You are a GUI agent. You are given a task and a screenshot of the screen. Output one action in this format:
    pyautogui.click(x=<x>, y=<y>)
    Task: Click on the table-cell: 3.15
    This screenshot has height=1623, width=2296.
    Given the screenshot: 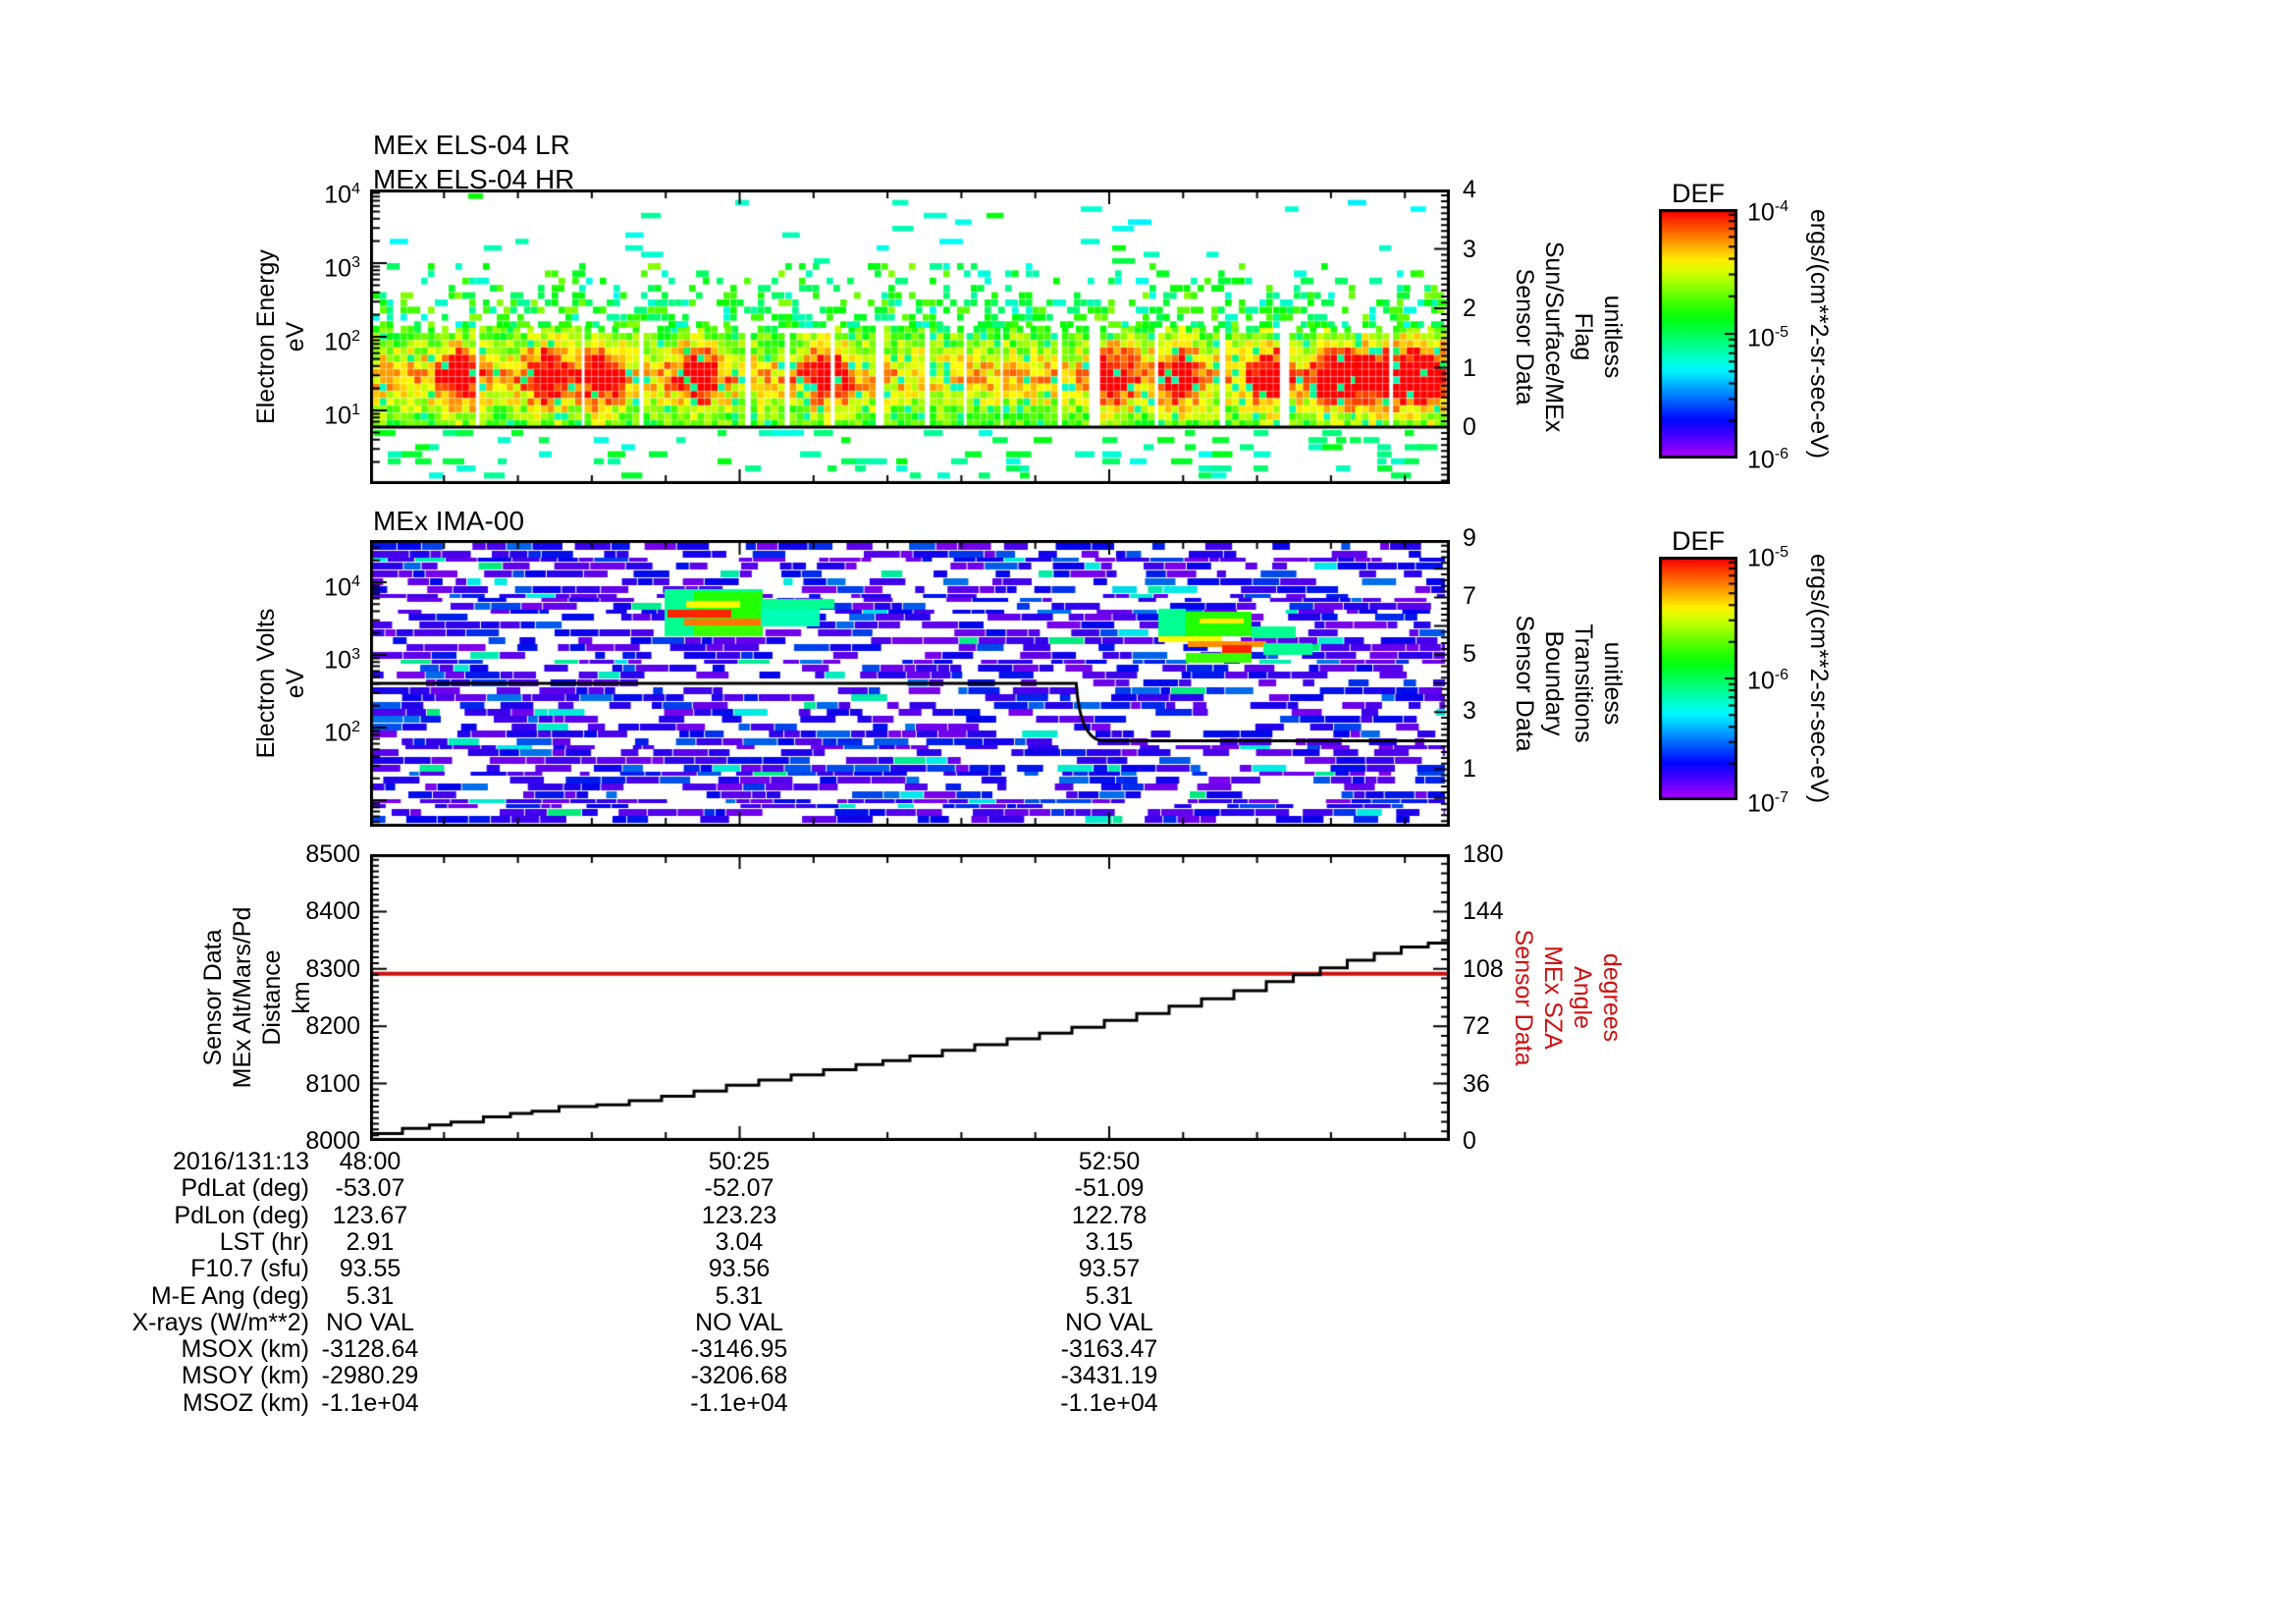 What is the action you would take?
    pyautogui.click(x=1109, y=1241)
    